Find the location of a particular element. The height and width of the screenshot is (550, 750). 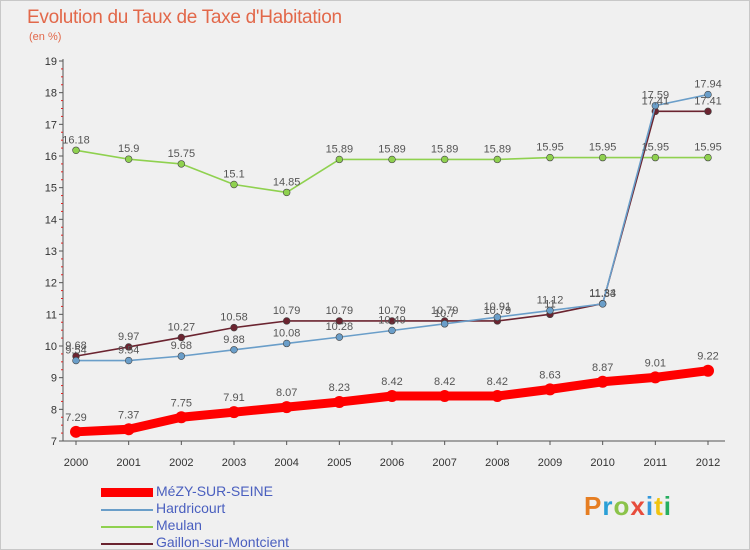

y-tick-label: 16 is located at coordinates (51, 157).